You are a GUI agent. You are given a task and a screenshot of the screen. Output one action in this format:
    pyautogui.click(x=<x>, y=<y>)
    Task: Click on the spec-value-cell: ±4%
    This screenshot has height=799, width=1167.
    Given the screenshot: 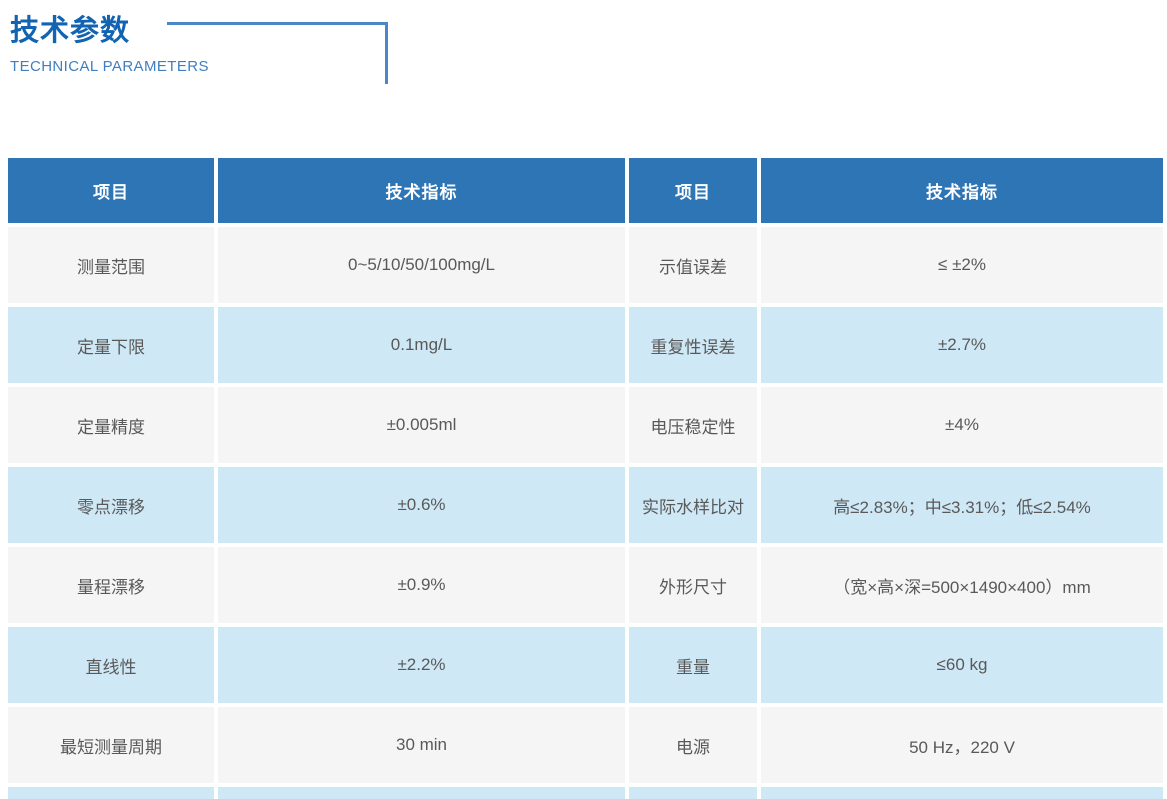 What is the action you would take?
    pyautogui.click(x=962, y=425)
    